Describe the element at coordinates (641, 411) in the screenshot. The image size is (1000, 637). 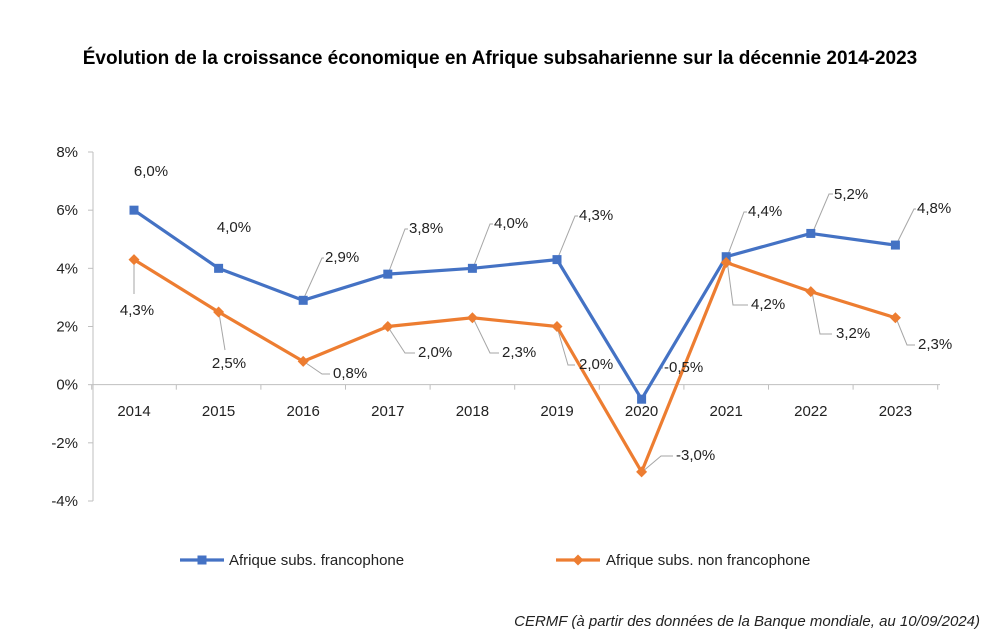
I see `x-tick-label: 2020` at that location.